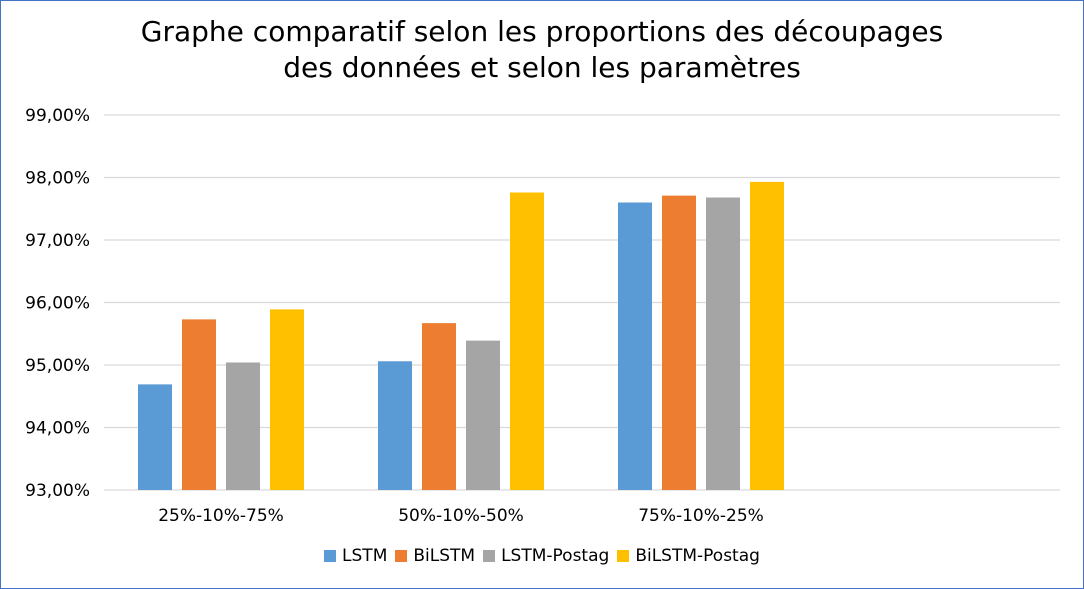 This screenshot has height=589, width=1084. I want to click on legend-item: LSTM-Postag, so click(546, 556).